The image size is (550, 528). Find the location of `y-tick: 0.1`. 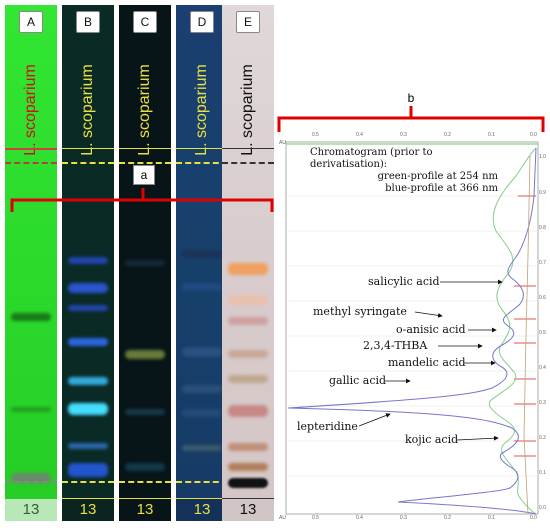

y-tick: 0.1 is located at coordinates (542, 473).